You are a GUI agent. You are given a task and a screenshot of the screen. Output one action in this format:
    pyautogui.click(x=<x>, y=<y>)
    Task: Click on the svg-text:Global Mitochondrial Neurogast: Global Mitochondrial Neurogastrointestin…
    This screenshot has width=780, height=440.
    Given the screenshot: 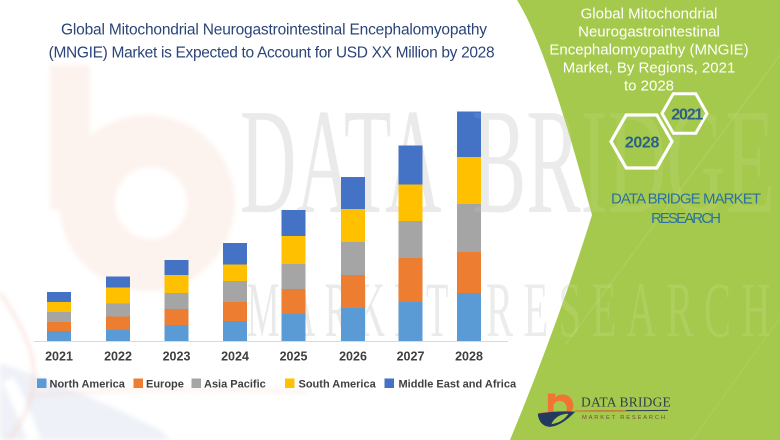 What is the action you would take?
    pyautogui.click(x=274, y=30)
    